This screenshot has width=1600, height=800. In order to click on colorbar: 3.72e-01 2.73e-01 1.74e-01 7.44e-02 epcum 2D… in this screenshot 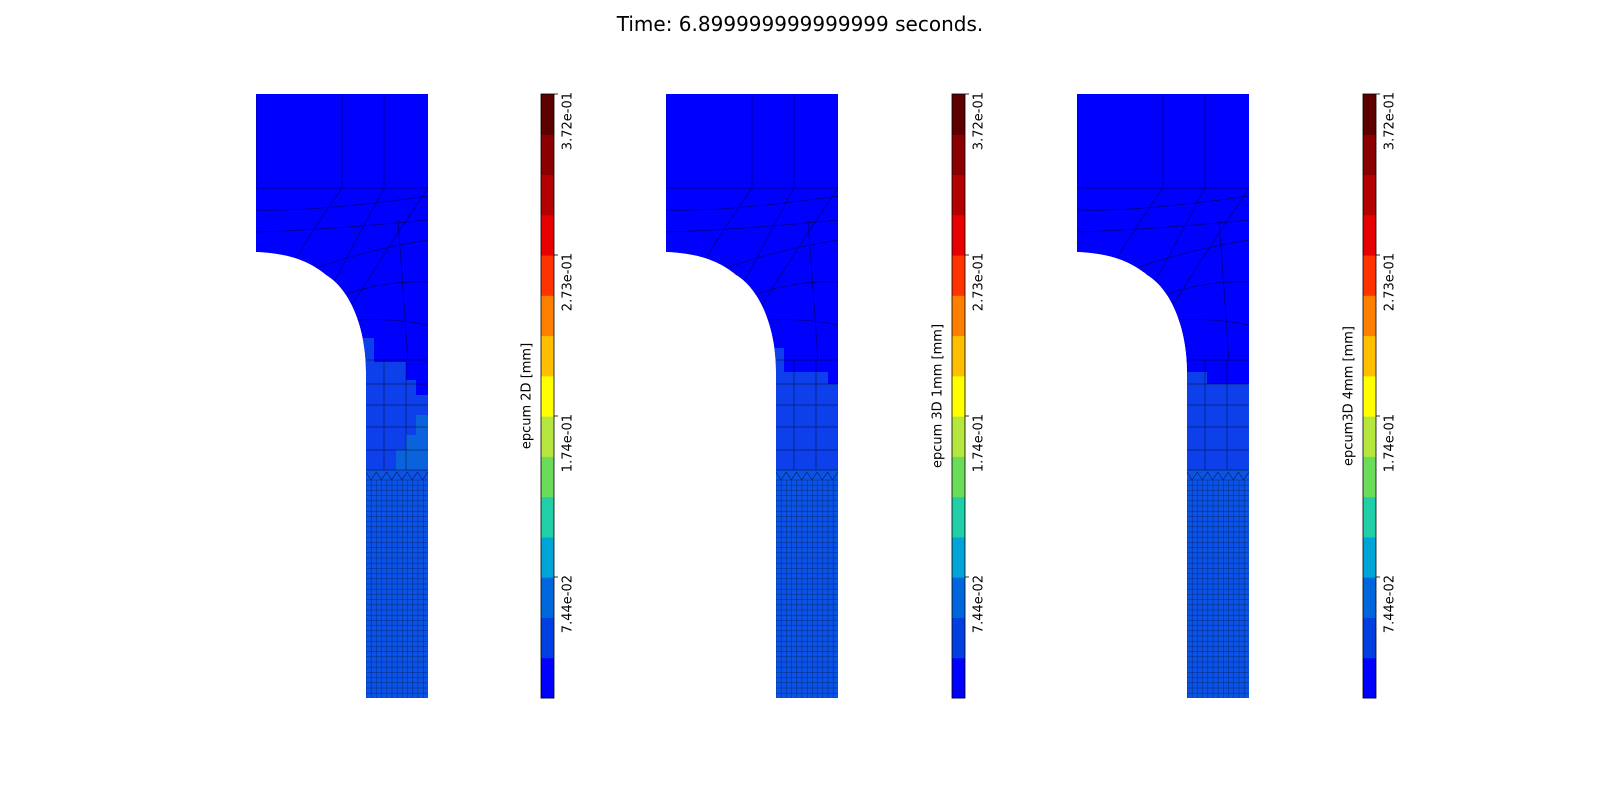, I will do `click(548, 395)`.